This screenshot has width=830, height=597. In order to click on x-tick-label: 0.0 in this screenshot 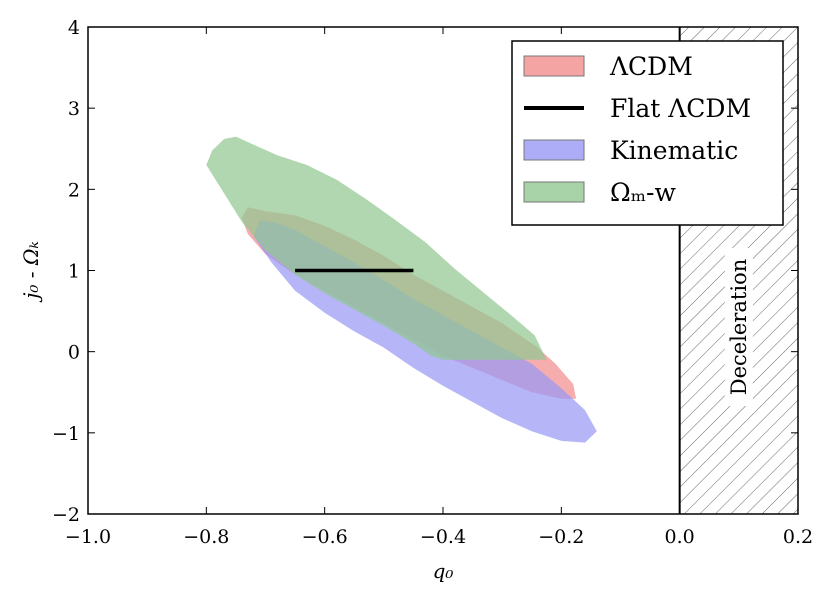, I will do `click(680, 537)`.